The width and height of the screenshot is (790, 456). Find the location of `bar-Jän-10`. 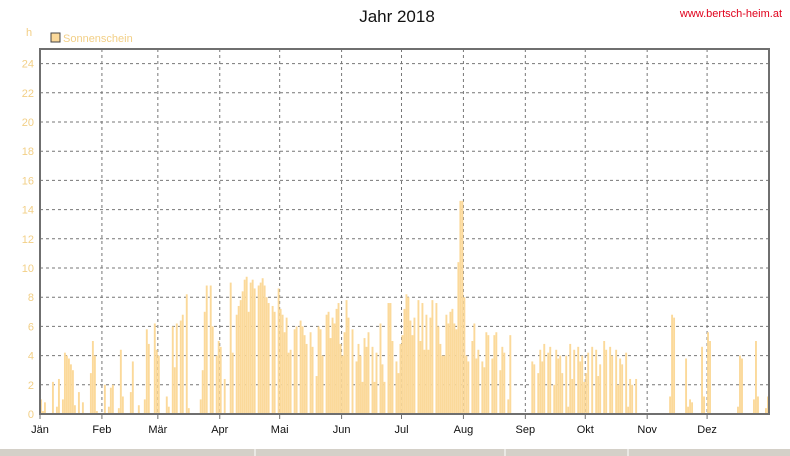

bar-Jän-10 is located at coordinates (58, 396).